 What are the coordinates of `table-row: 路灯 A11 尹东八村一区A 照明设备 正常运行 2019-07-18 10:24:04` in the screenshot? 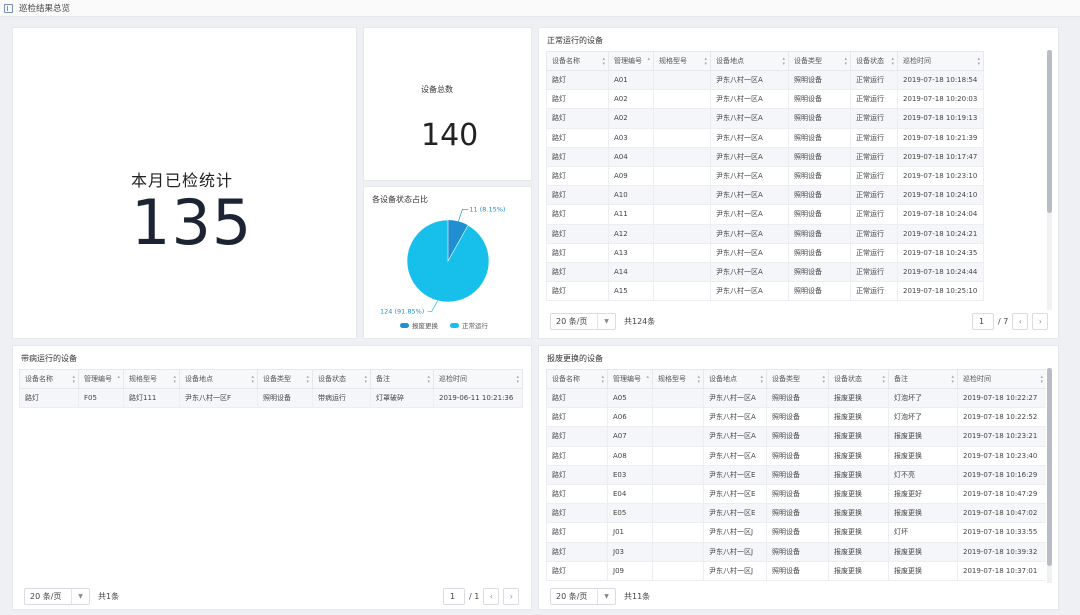 It's located at (765, 214).